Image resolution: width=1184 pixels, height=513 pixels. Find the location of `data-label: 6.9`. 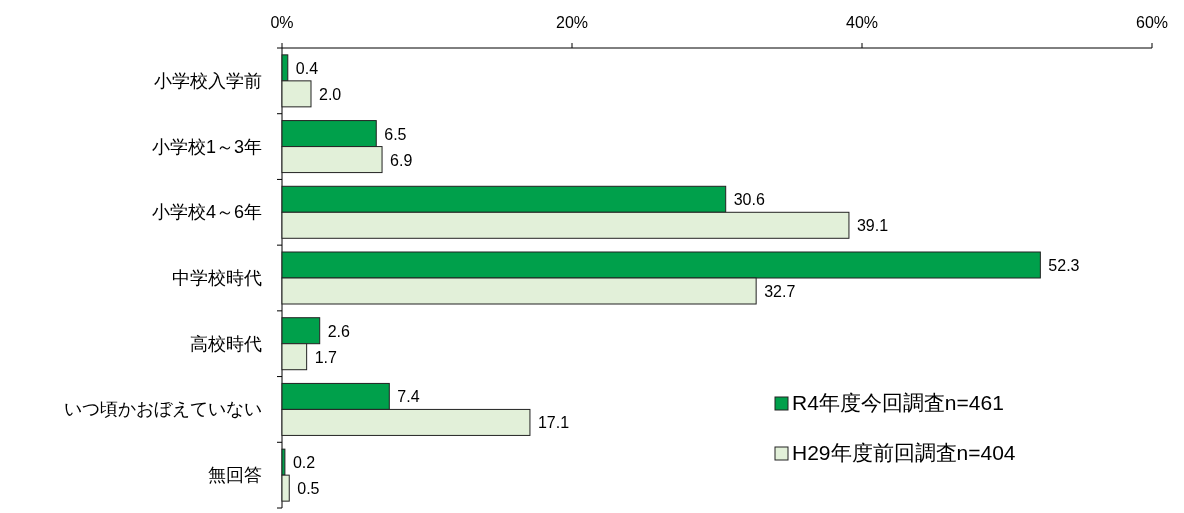

data-label: 6.9 is located at coordinates (401, 160).